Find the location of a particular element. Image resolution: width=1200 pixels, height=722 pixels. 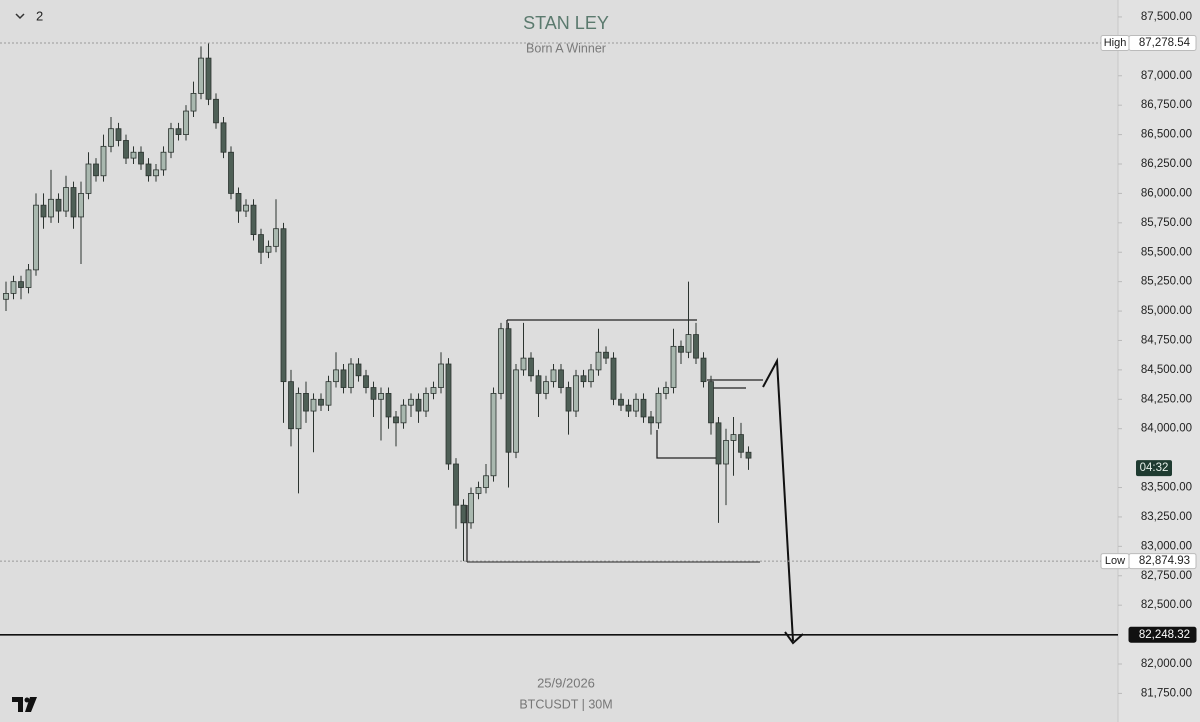

price-level-tag-box is located at coordinates (1115, 561).